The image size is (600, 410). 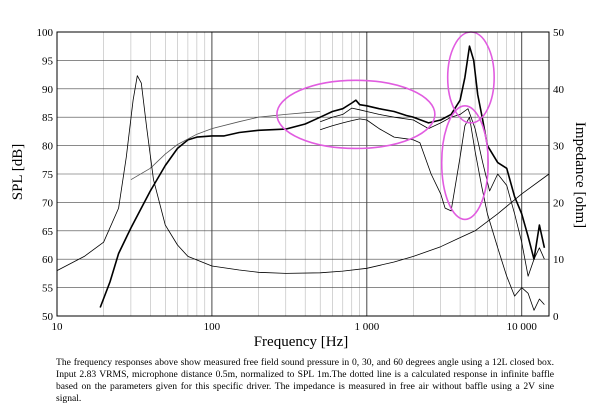 What do you see at coordinates (559, 203) in the screenshot?
I see `y2-tick-label: 20` at bounding box center [559, 203].